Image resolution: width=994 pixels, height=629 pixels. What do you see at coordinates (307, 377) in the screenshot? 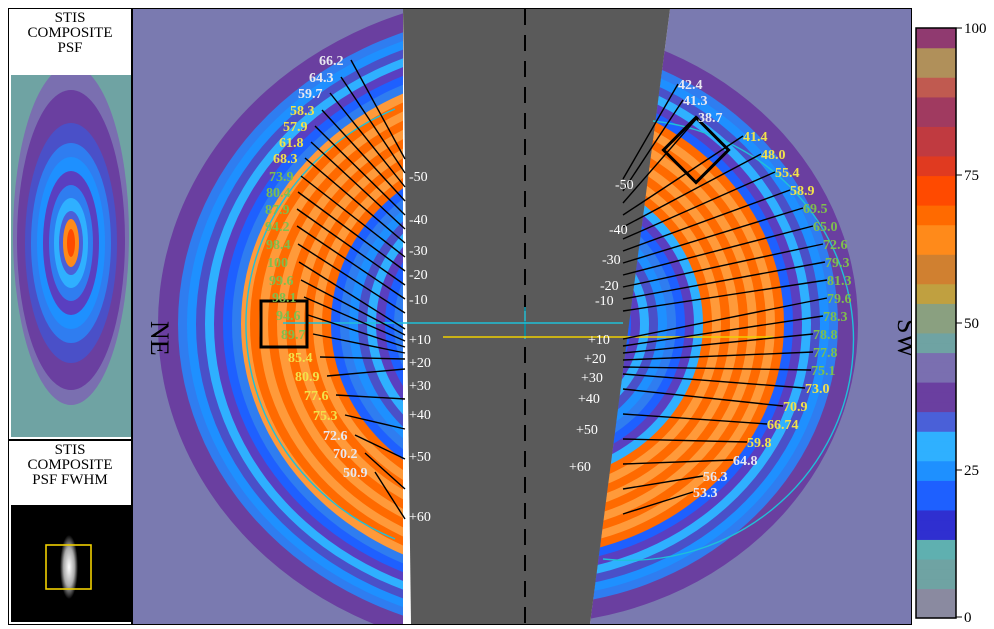
I see `ne-value-label: 80.9` at bounding box center [307, 377].